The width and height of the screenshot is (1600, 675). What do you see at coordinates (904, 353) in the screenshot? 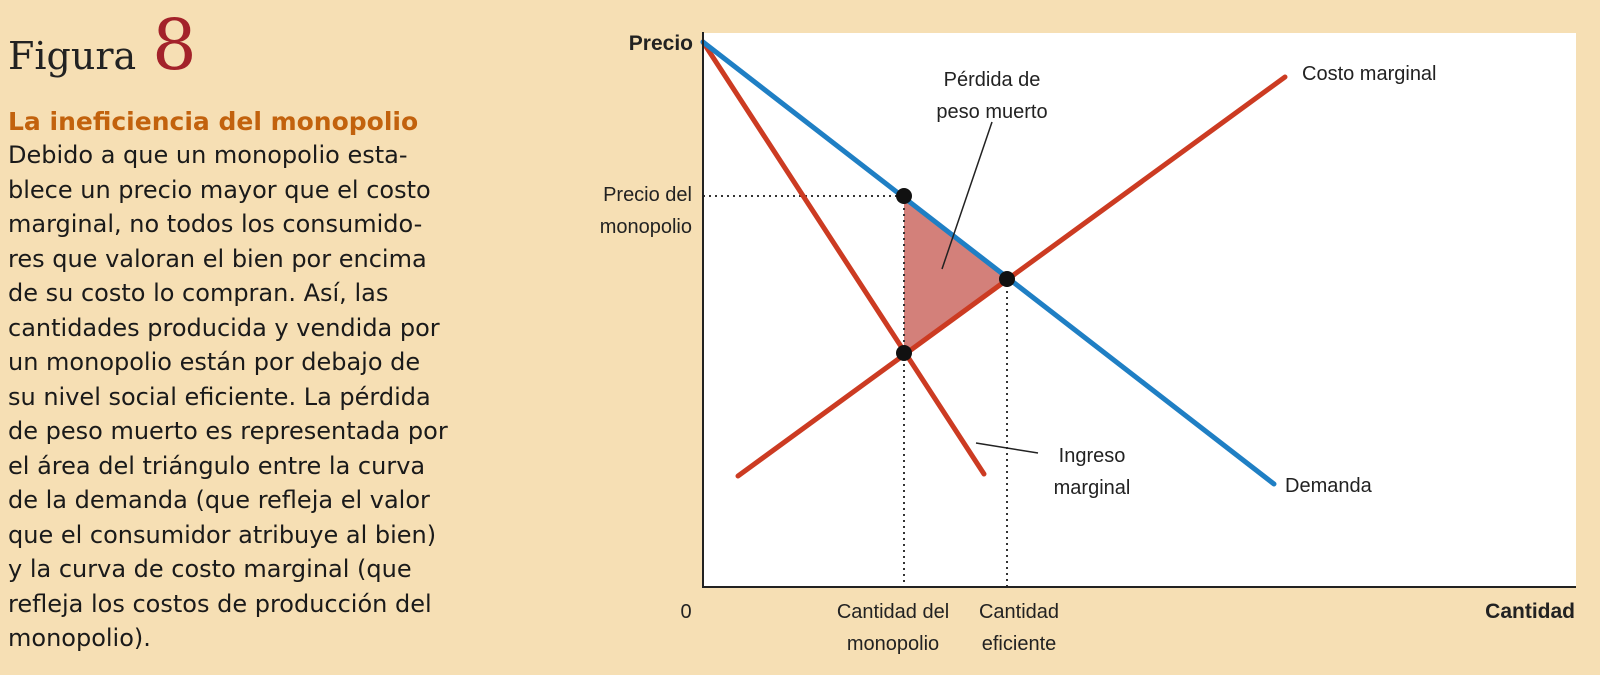
I see `mr-mc-intersection-point` at bounding box center [904, 353].